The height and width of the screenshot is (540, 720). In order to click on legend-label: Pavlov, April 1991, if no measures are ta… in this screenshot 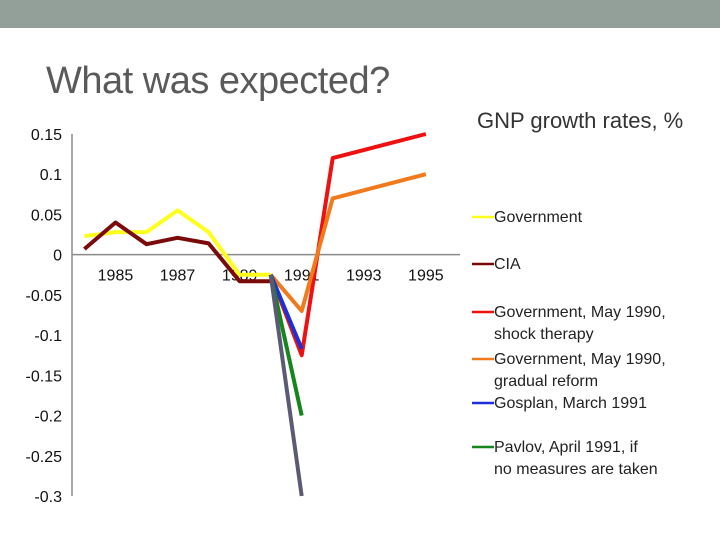, I will do `click(576, 458)`.